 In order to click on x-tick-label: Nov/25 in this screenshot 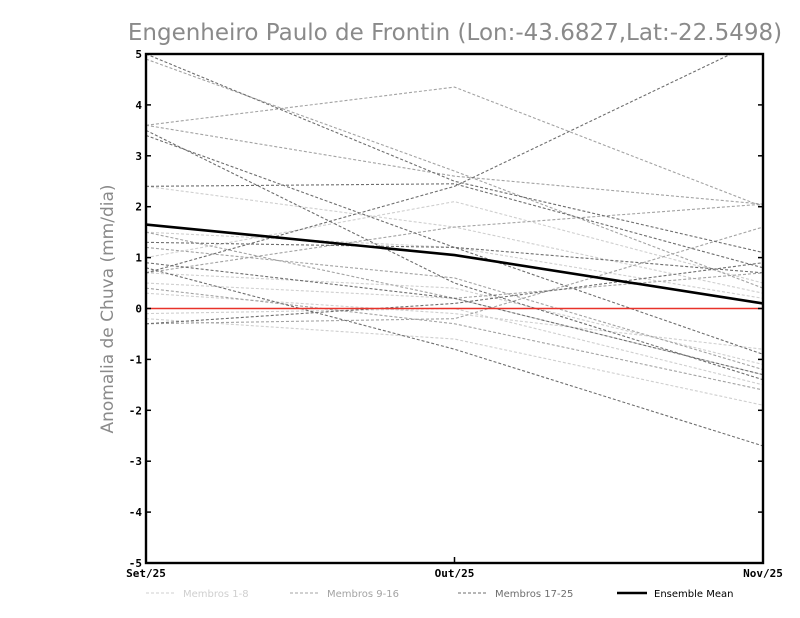, I will do `click(763, 573)`.